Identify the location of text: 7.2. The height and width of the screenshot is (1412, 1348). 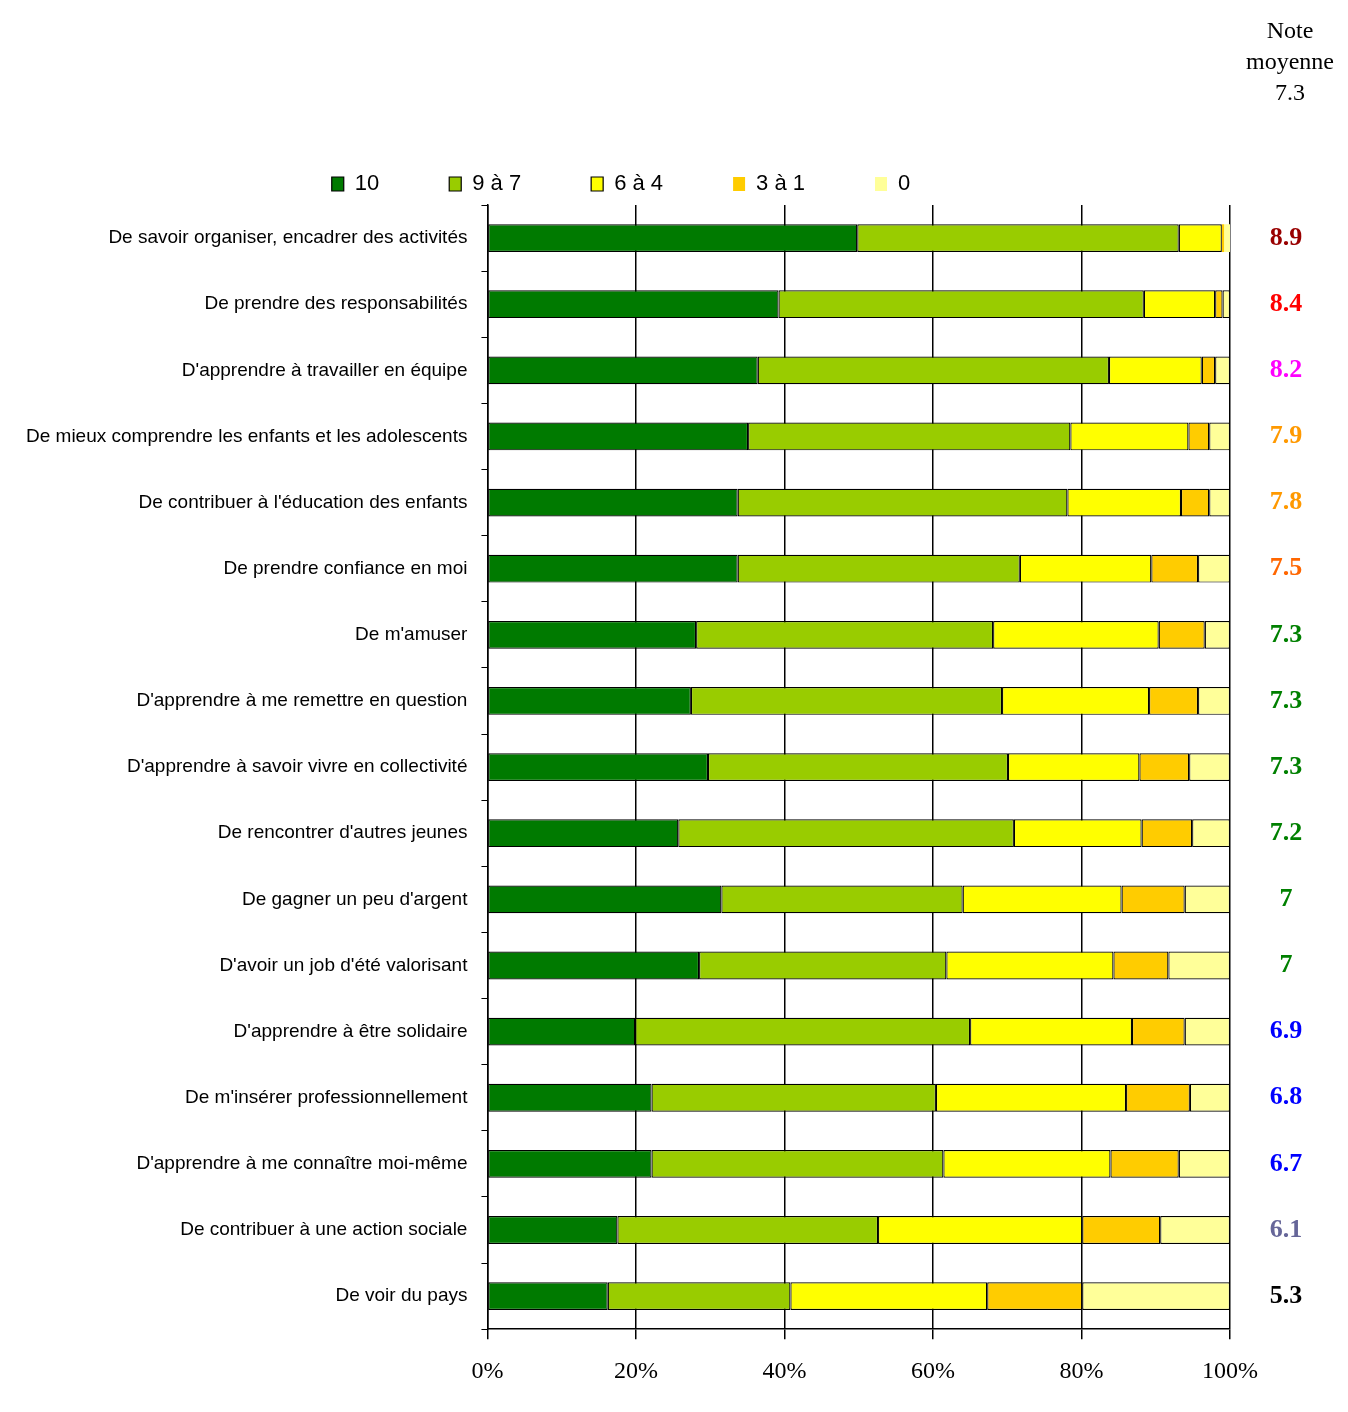
(1286, 831).